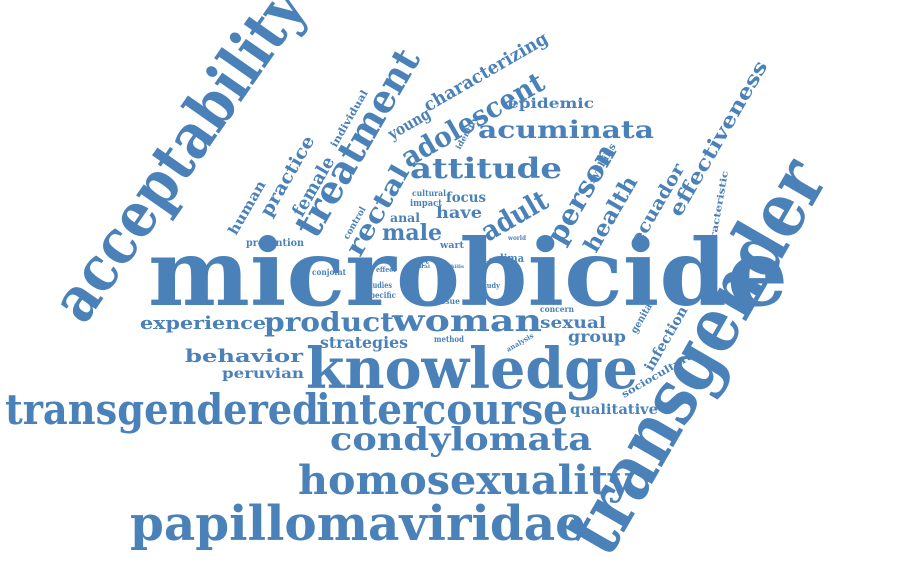  I want to click on word-impact: impact, so click(426, 204).